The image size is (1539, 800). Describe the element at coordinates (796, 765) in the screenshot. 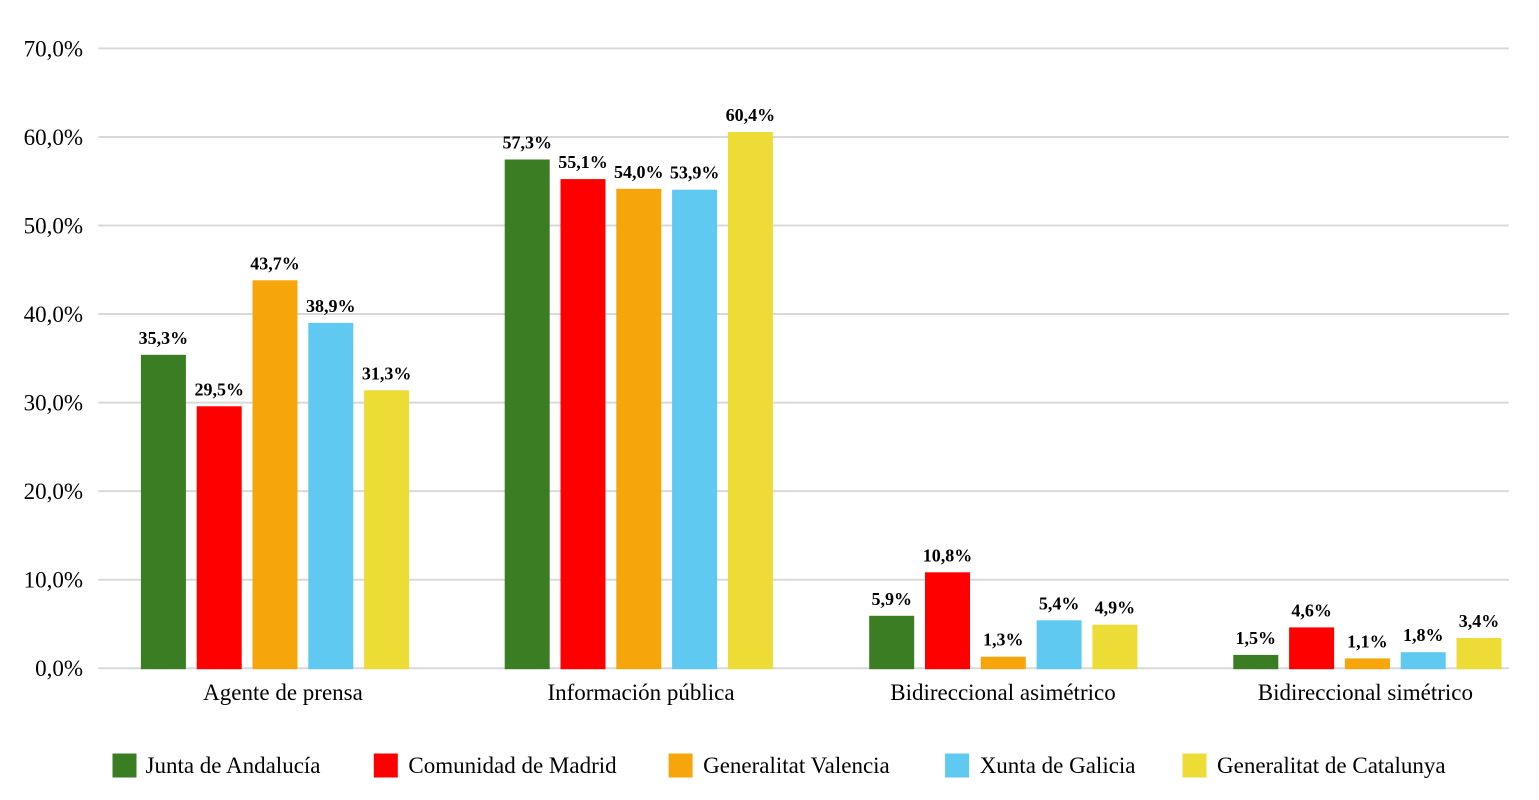

I see `svg-text: Generalitat Valencia` at that location.